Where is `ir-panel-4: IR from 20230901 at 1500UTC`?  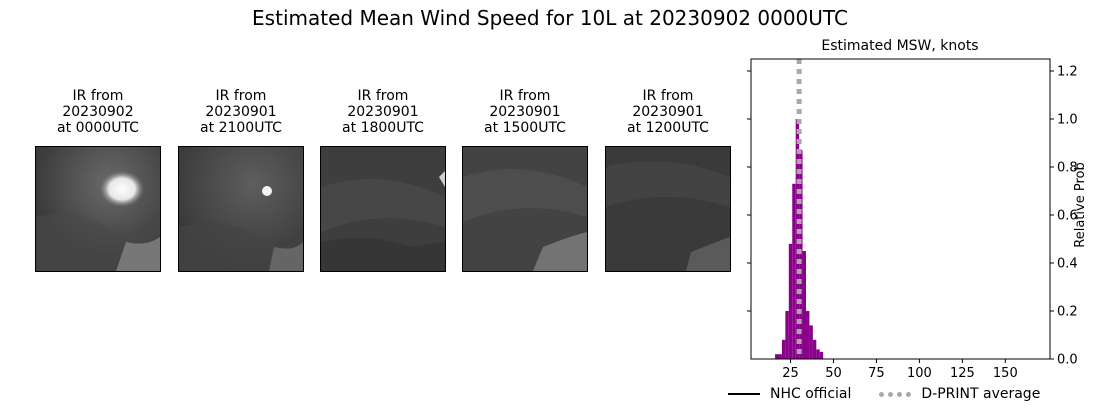 ir-panel-4: IR from 20230901 at 1500UTC is located at coordinates (525, 180).